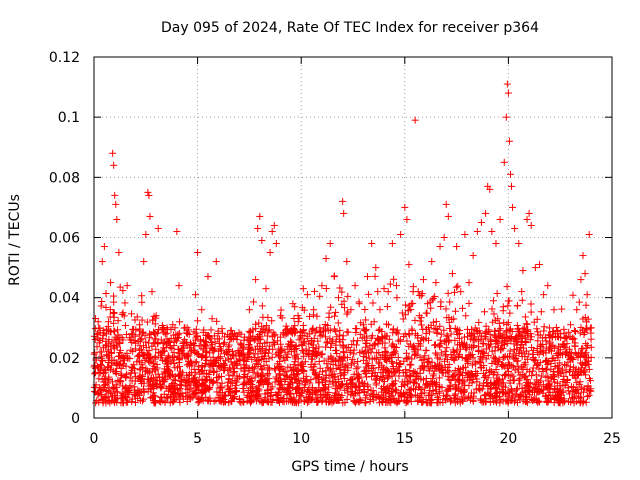  I want to click on x-axis-label: GPS time / hours, so click(349, 467).